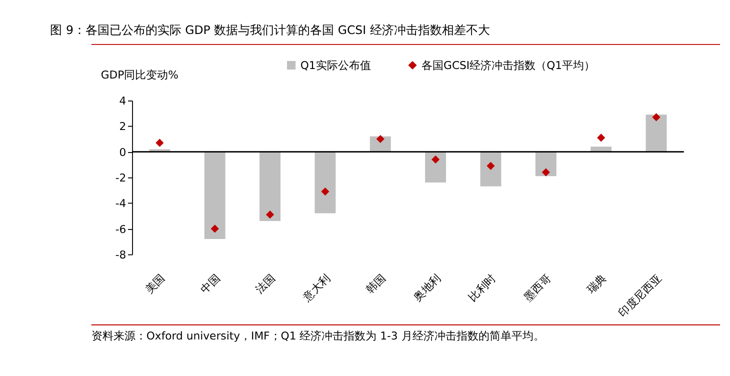 This screenshot has height=376, width=730. What do you see at coordinates (155, 284) in the screenshot?
I see `x-tick-label: 美国` at bounding box center [155, 284].